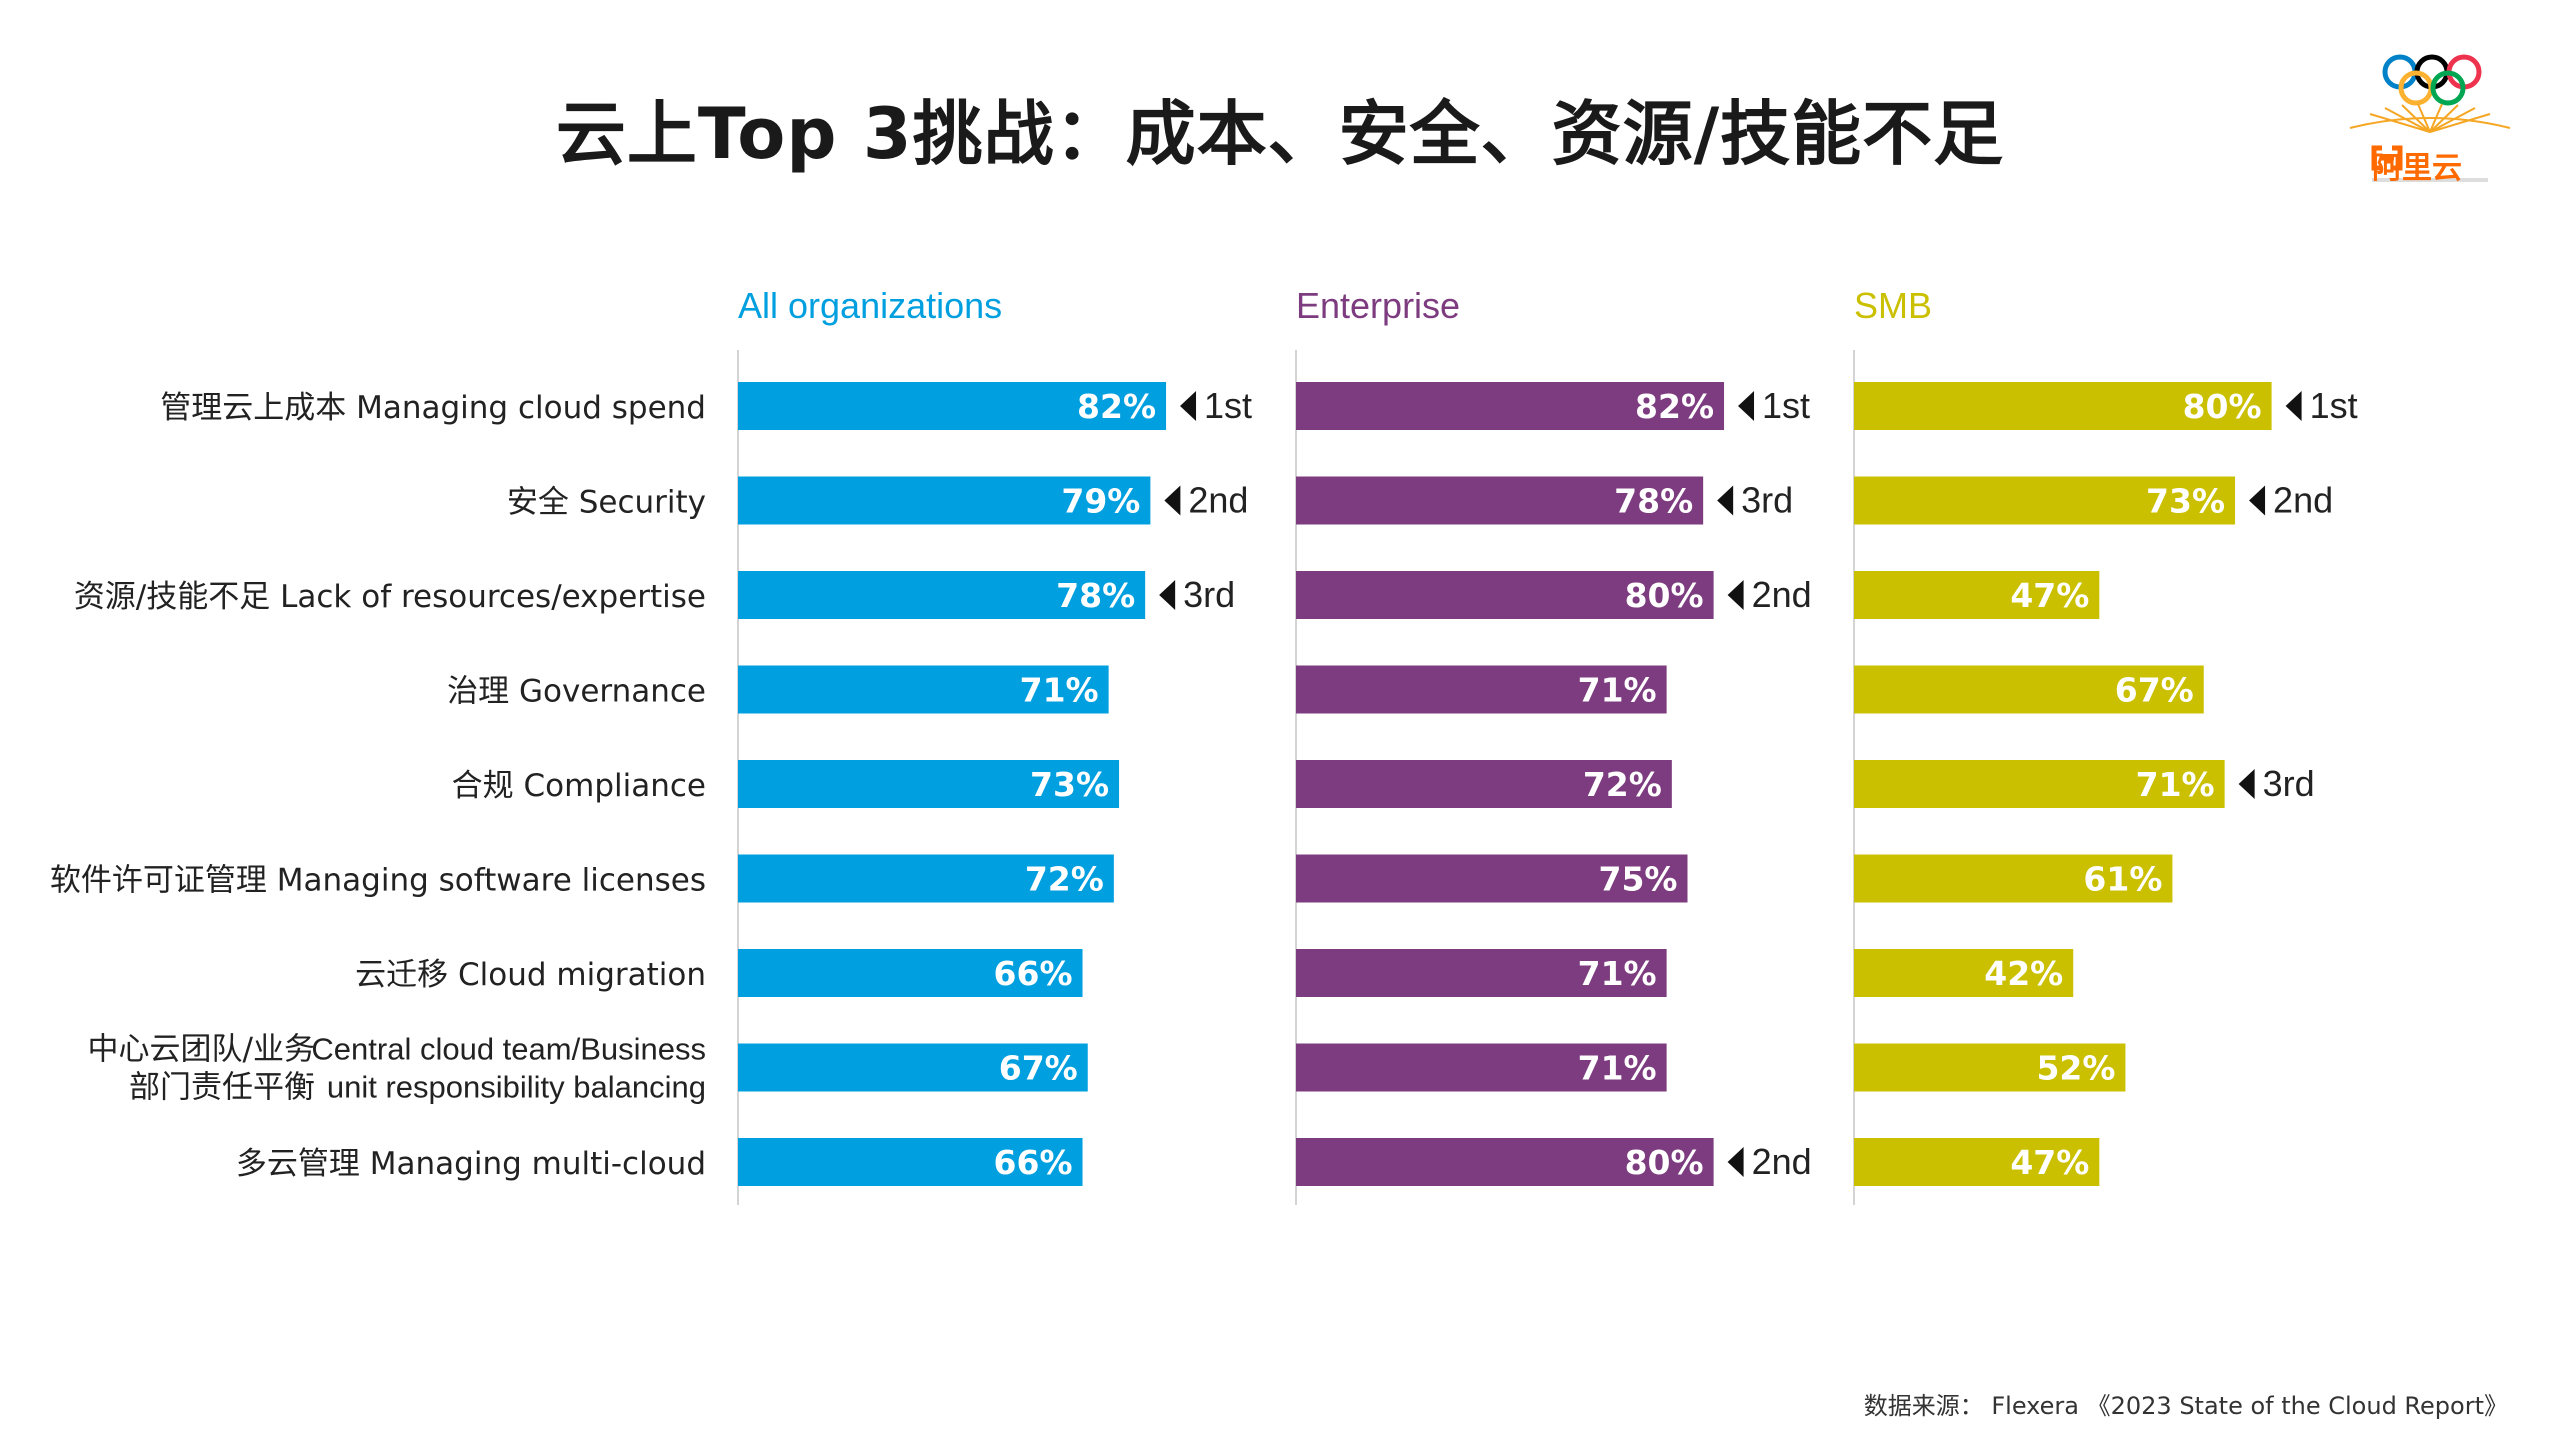  Describe the element at coordinates (222, 1088) in the screenshot. I see `category-label-zh-line: 部门责任平衡` at that location.